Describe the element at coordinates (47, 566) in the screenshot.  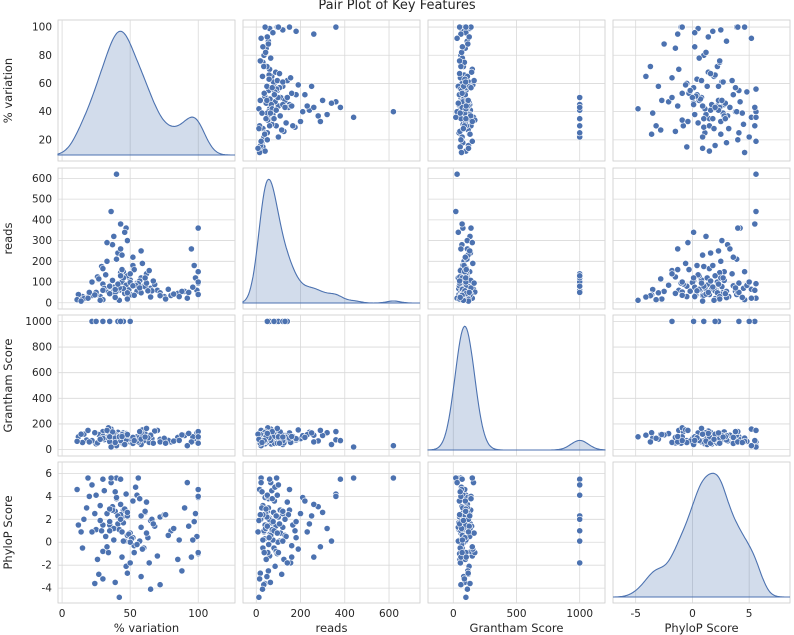
I see `y-tick-label: -2` at that location.